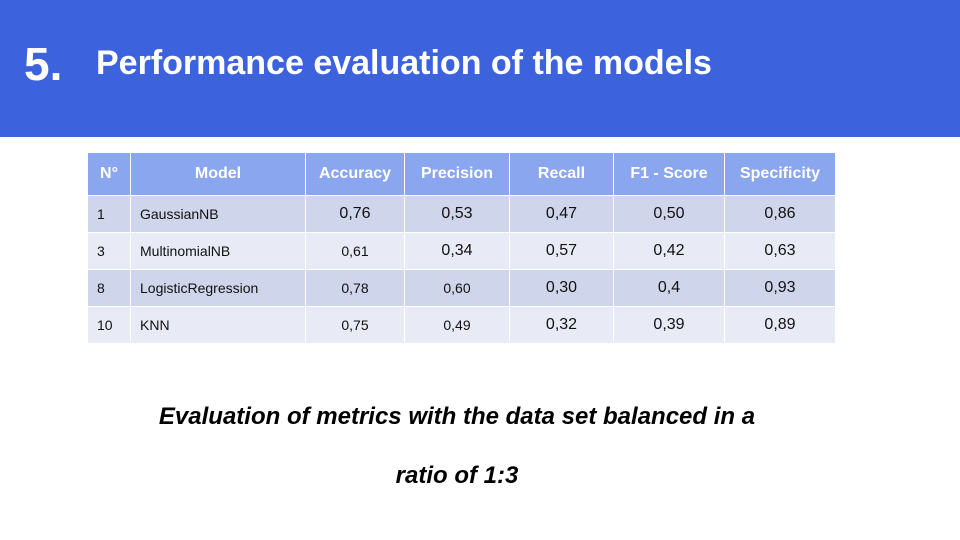 The image size is (960, 540). Describe the element at coordinates (457, 251) in the screenshot. I see `cell-precision: 0,34` at that location.